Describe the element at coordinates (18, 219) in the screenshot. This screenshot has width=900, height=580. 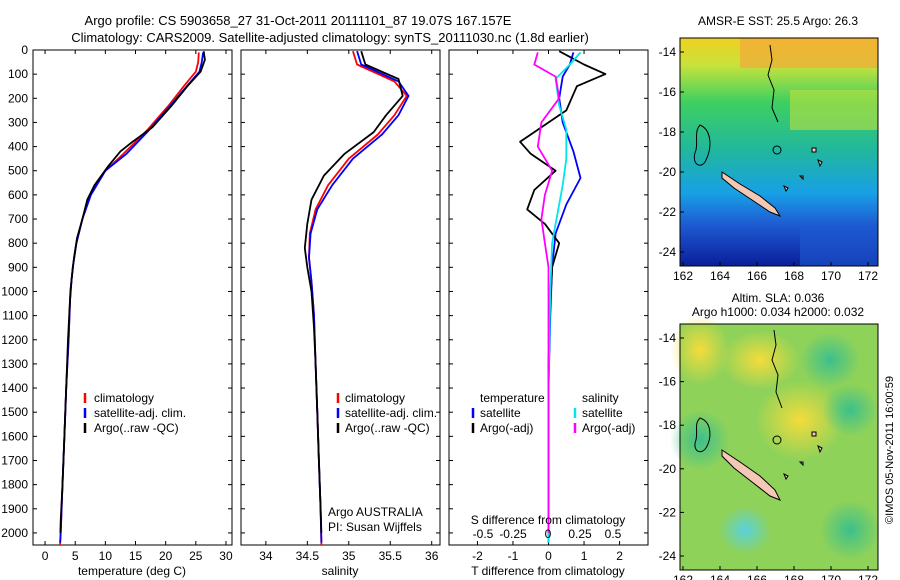
I see `y-tick-label: 700` at that location.